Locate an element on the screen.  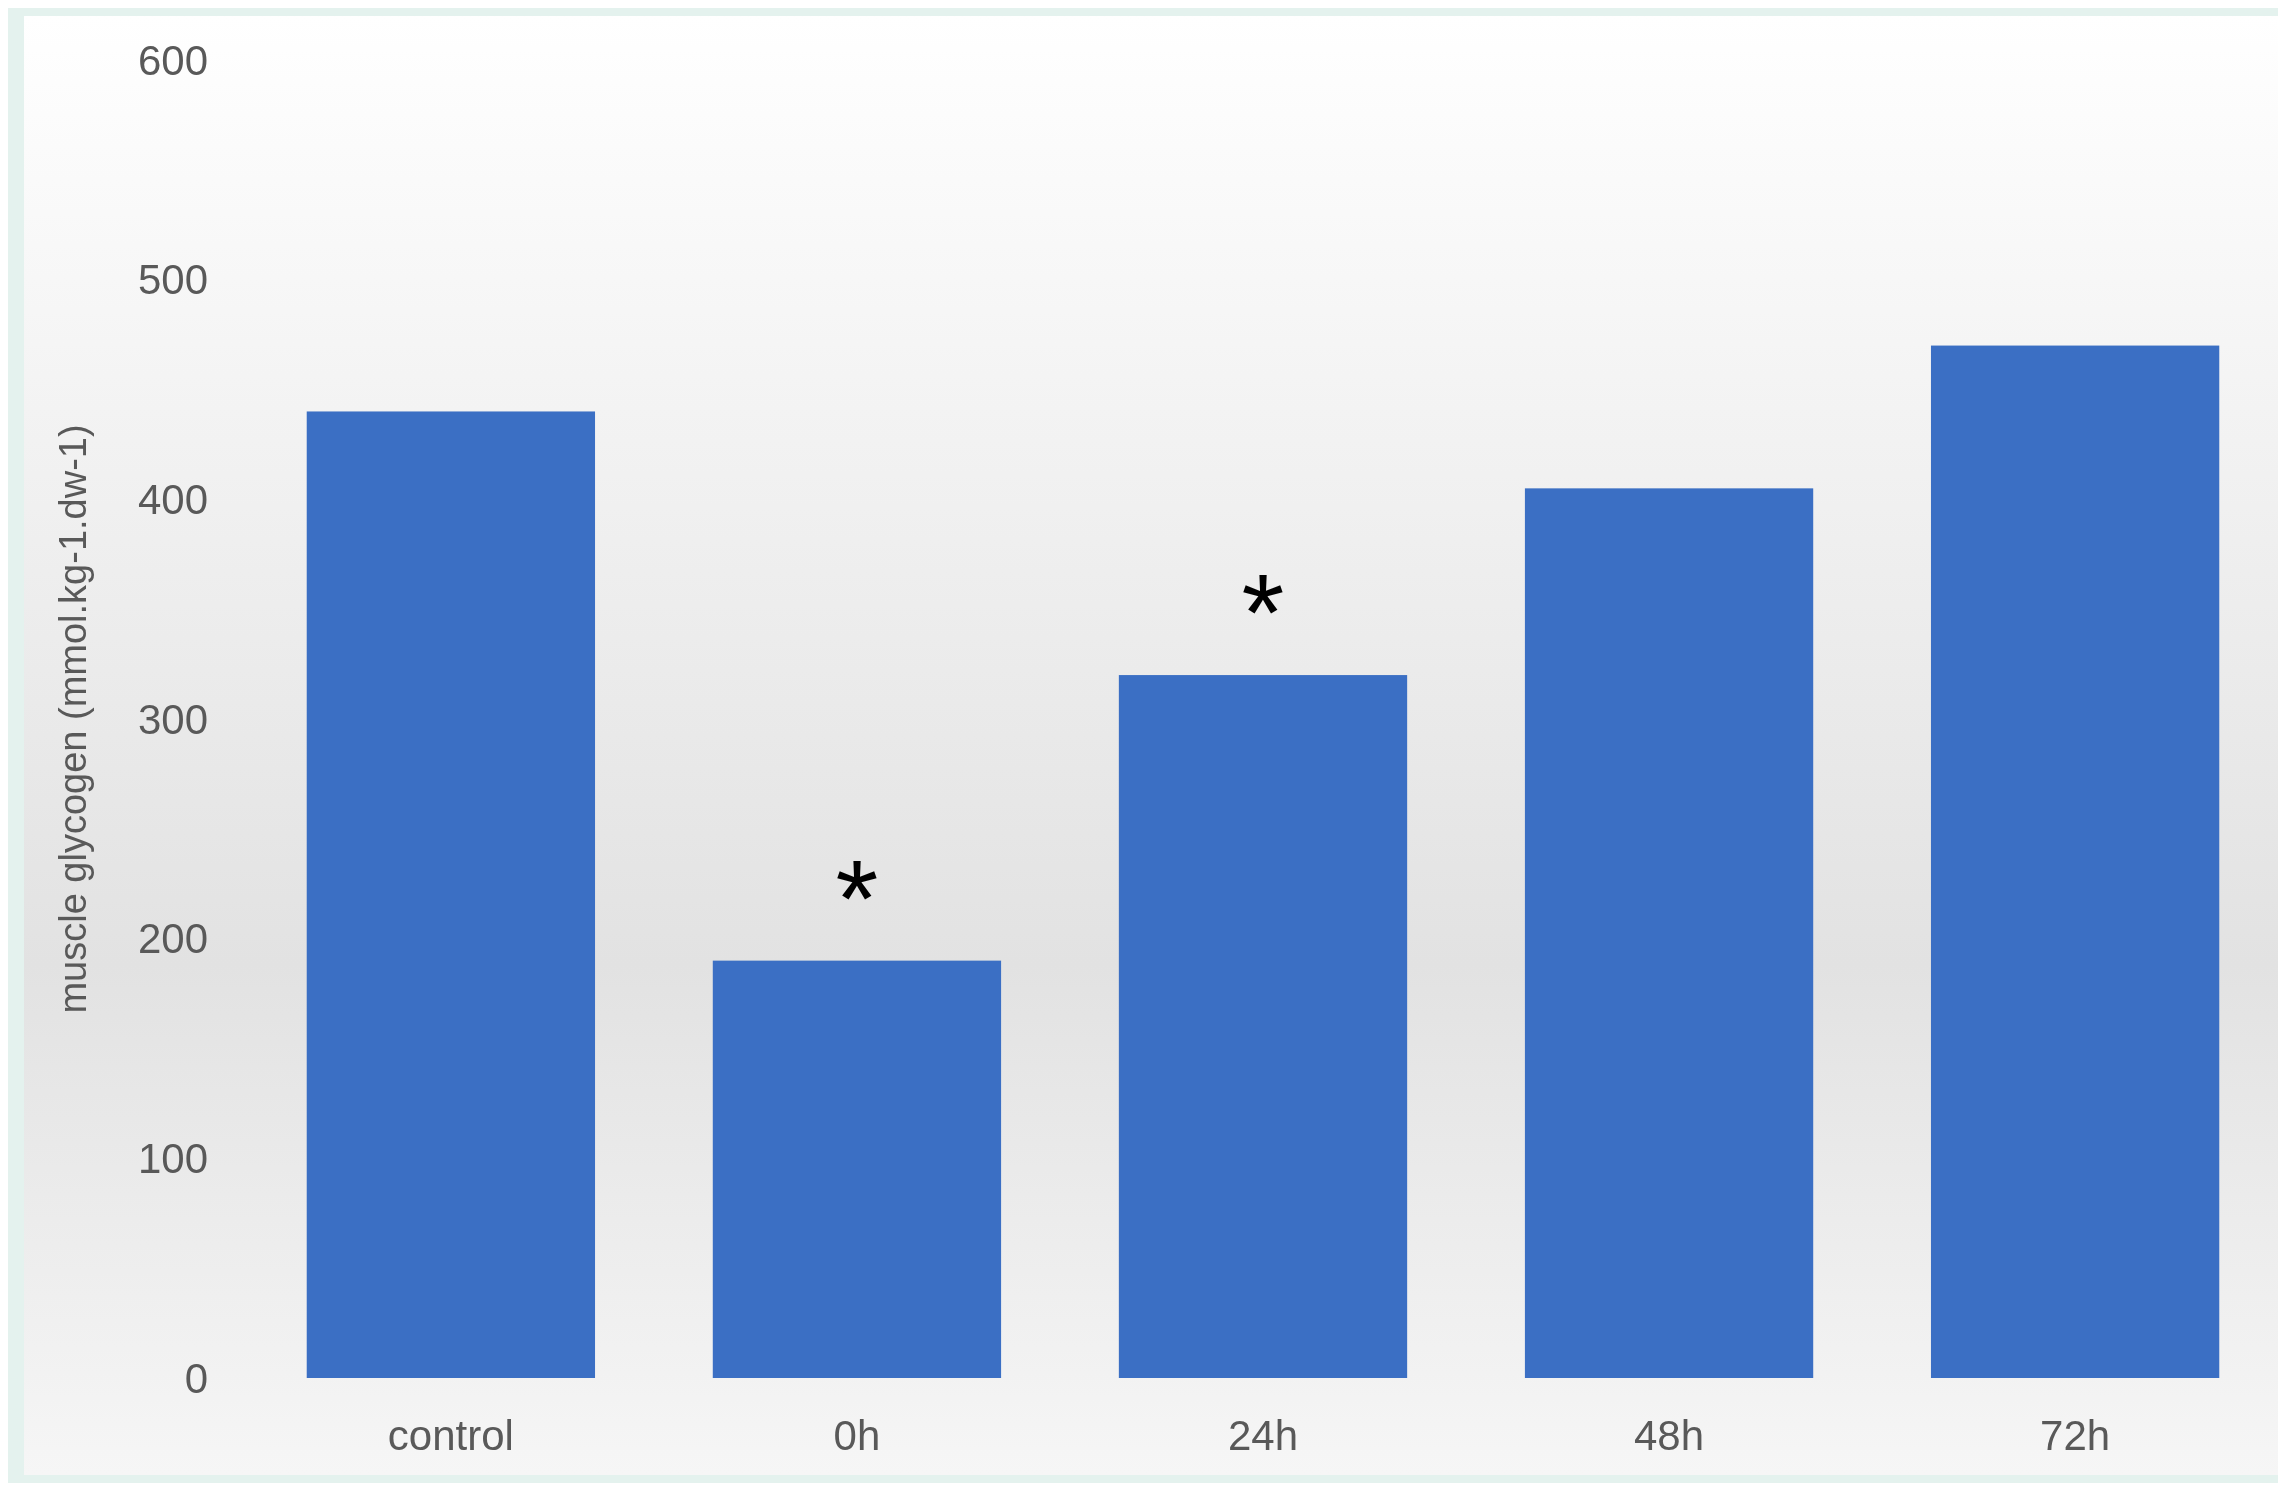
x-tick-label: 72h is located at coordinates (2075, 1435).